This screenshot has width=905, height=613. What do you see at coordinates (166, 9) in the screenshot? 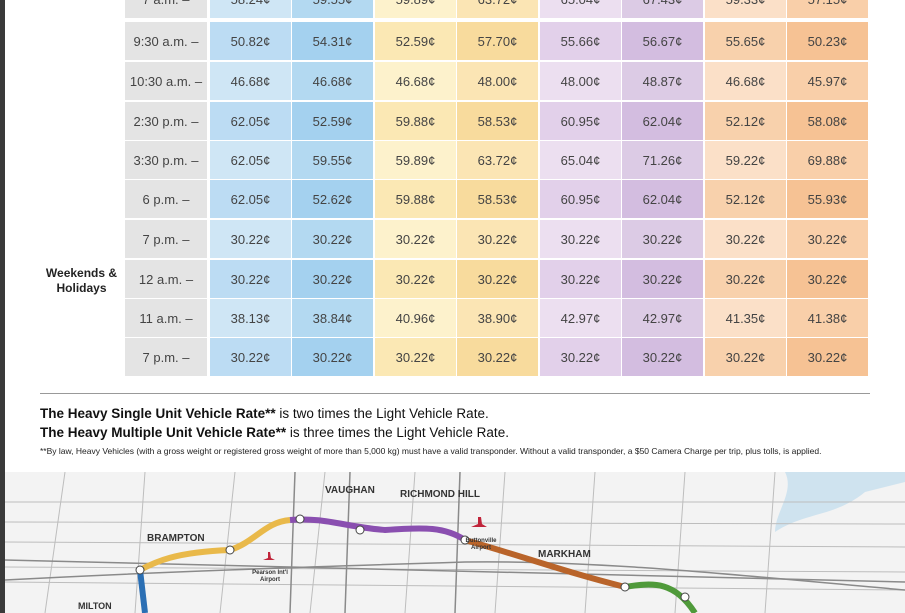
I see `time-label: 7 a.m. –` at bounding box center [166, 9].